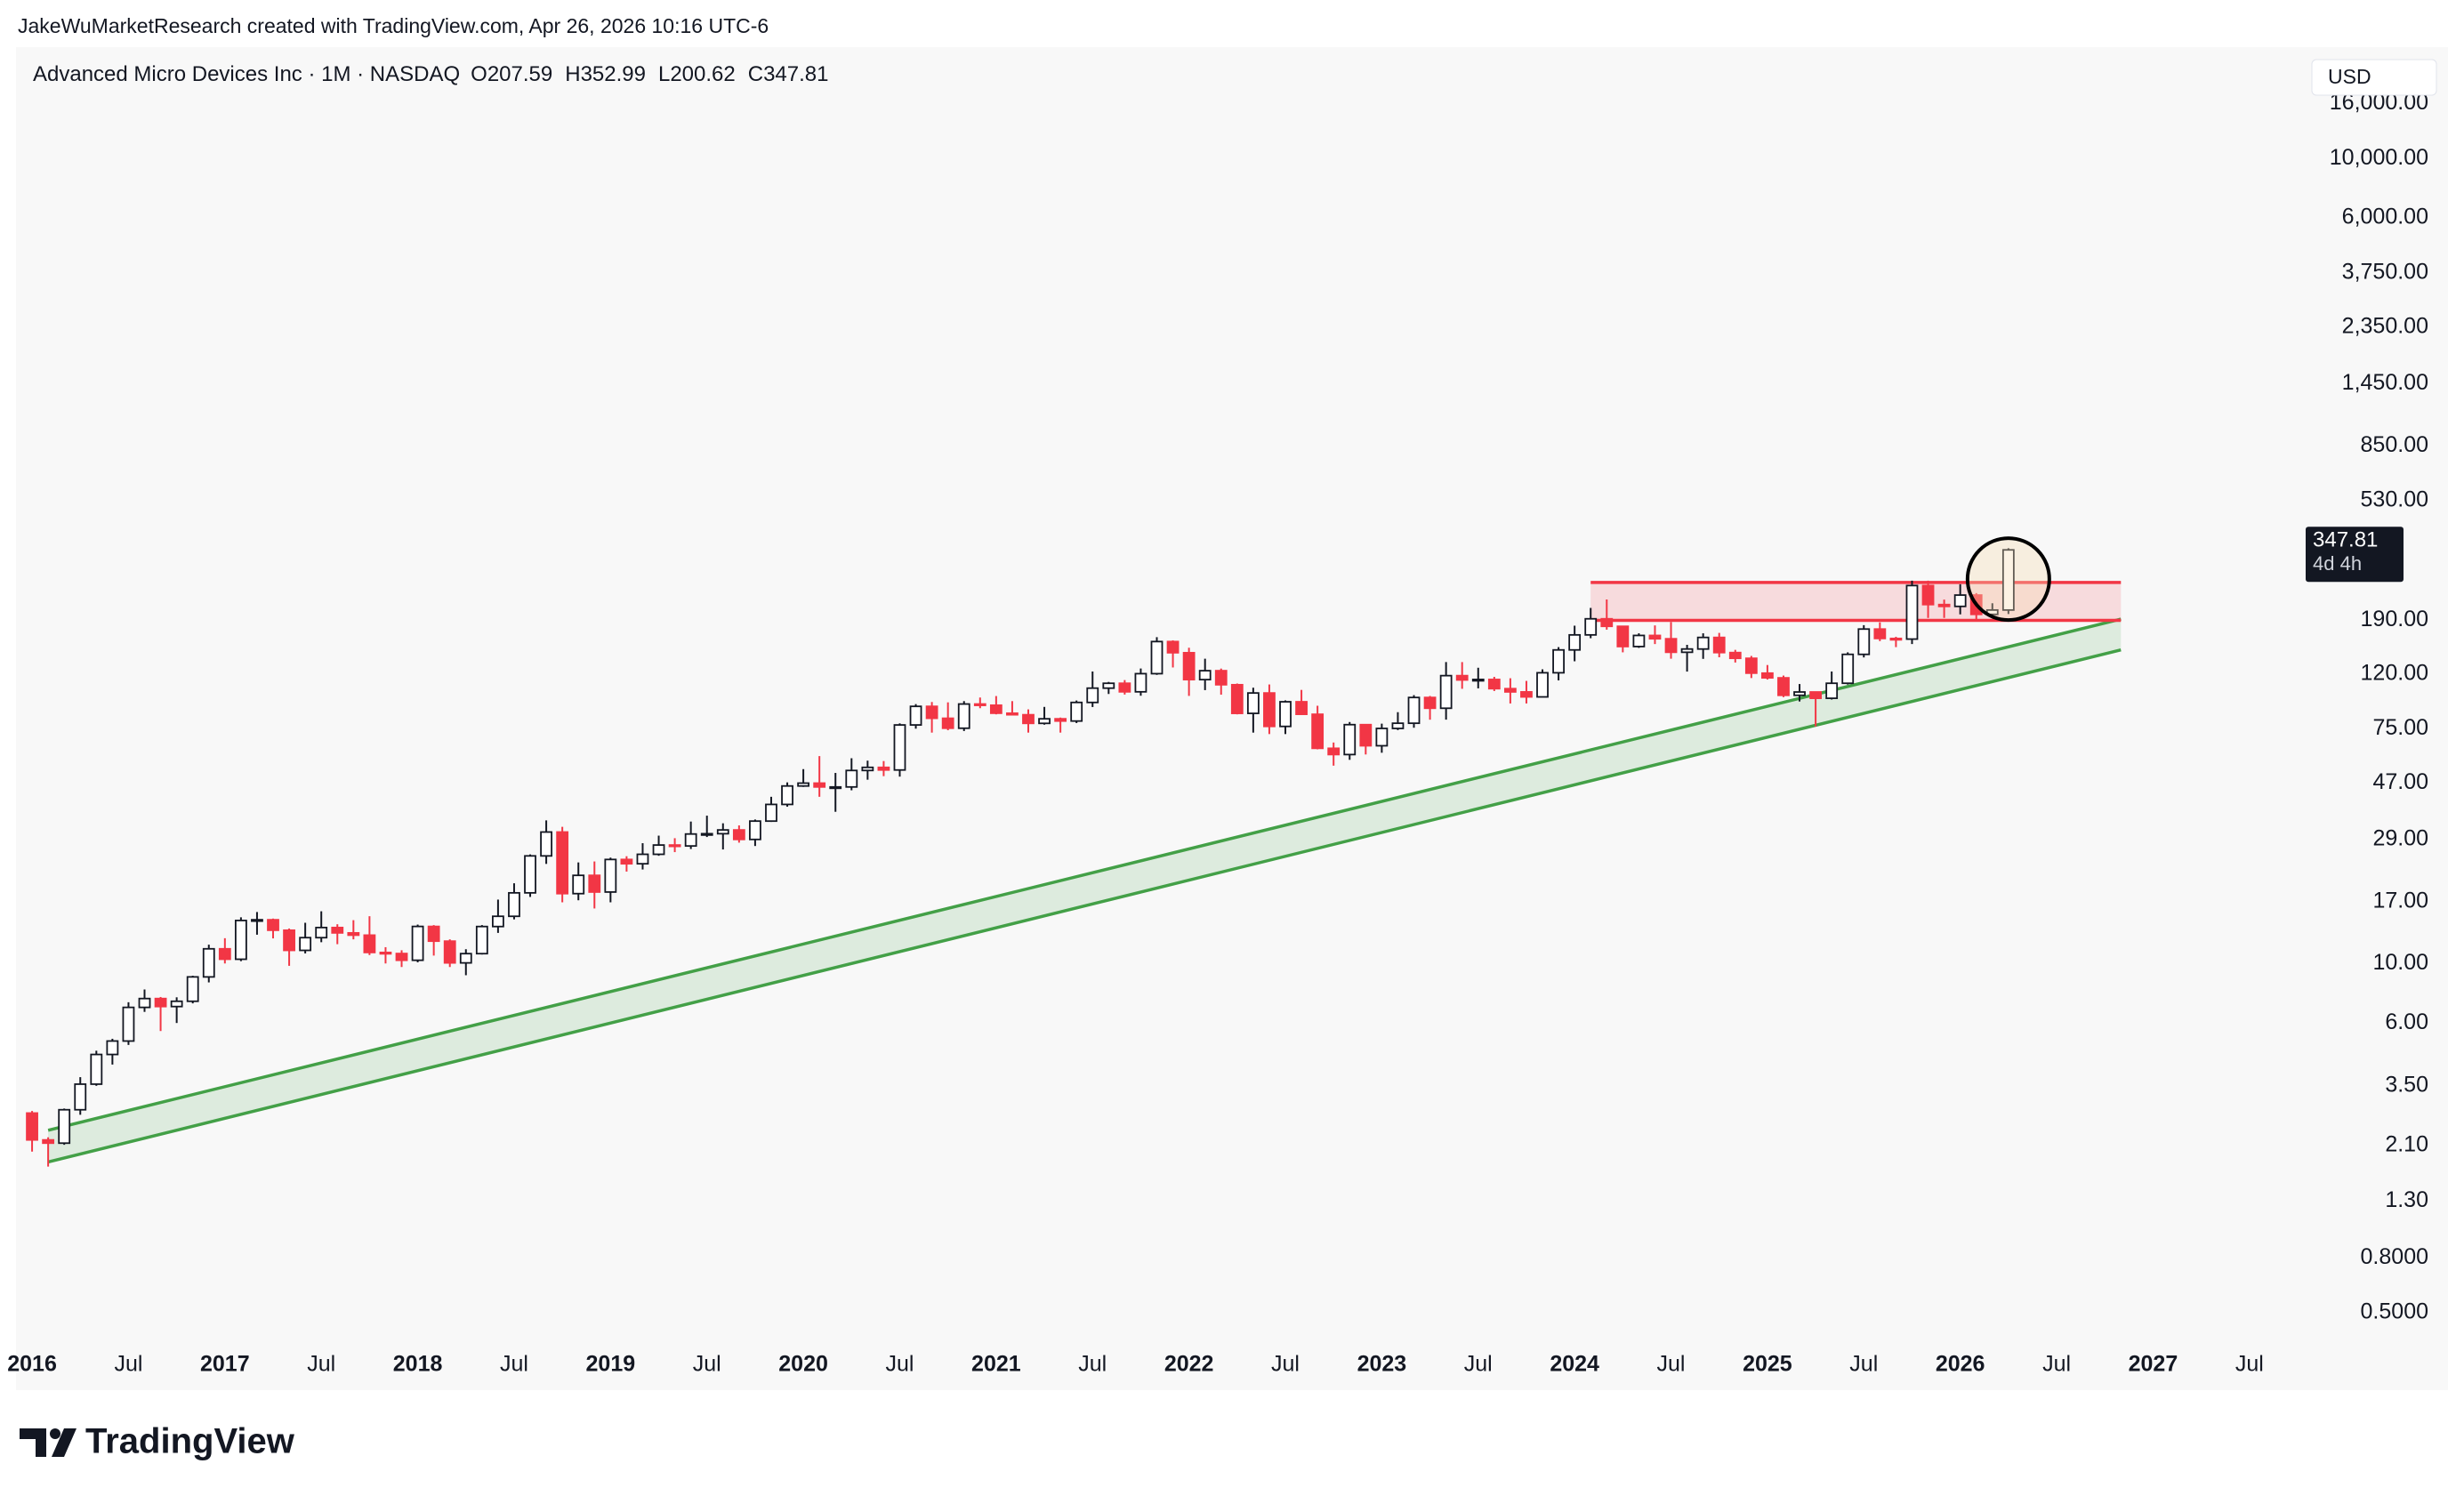 This screenshot has width=2464, height=1496. I want to click on logo-mark, so click(33, 1442).